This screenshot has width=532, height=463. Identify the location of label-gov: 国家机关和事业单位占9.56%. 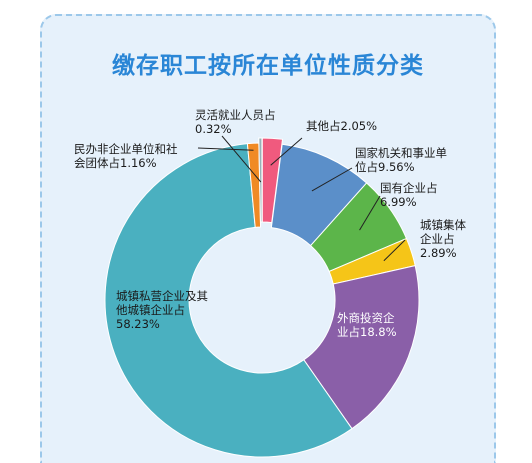
(401, 160).